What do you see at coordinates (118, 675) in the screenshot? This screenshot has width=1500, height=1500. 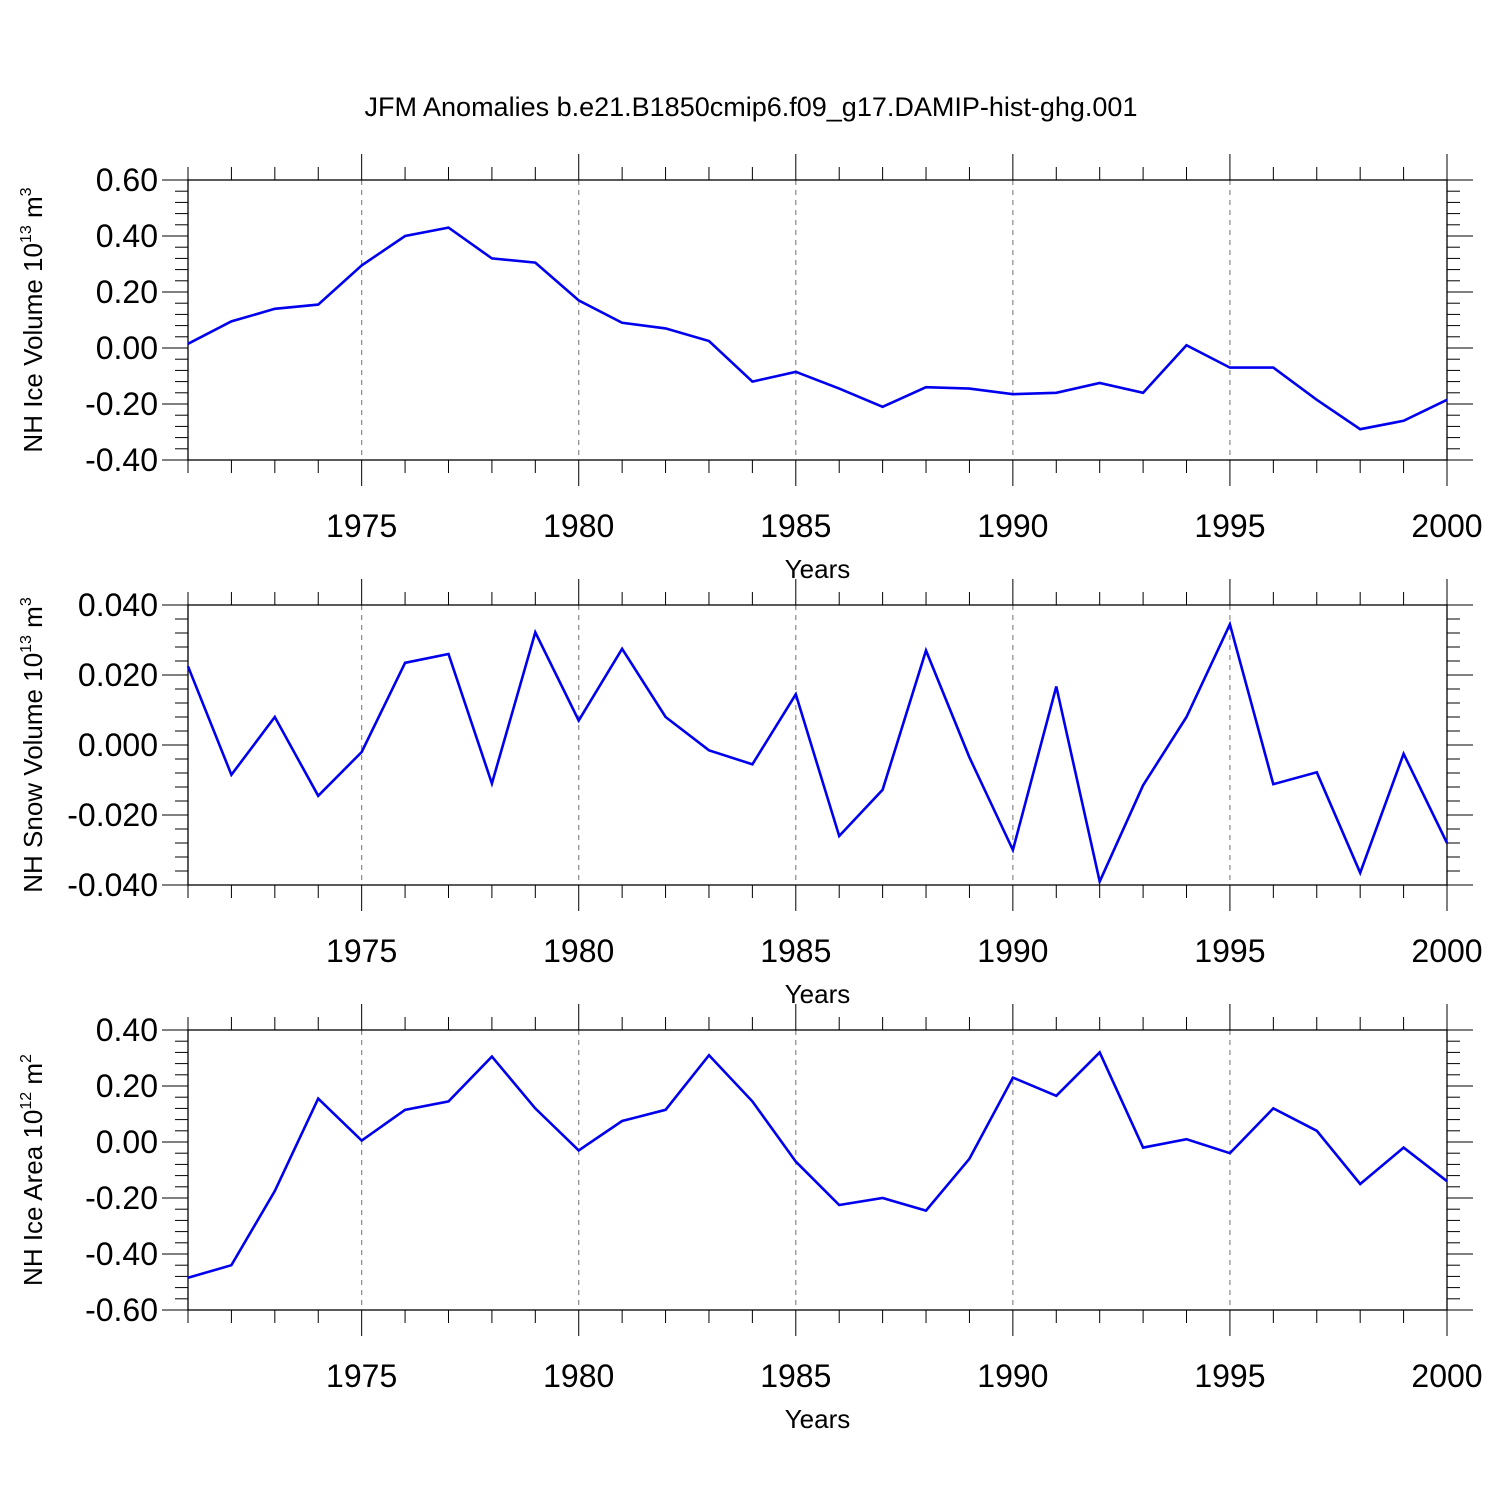 I see `y-tick-label: 0.020` at bounding box center [118, 675].